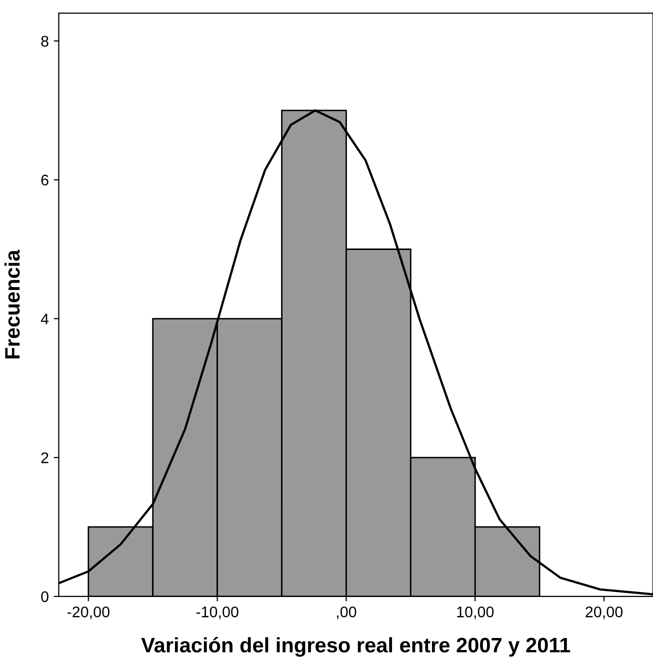 This screenshot has height=659, width=653. I want to click on y-tick-label: 2, so click(44, 458).